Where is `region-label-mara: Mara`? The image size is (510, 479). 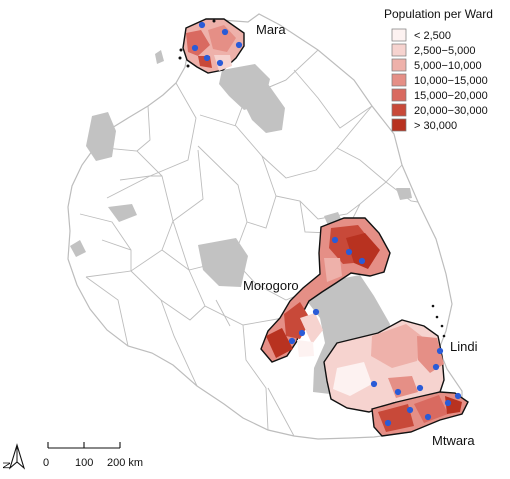
region-label-mara: Mara is located at coordinates (271, 29).